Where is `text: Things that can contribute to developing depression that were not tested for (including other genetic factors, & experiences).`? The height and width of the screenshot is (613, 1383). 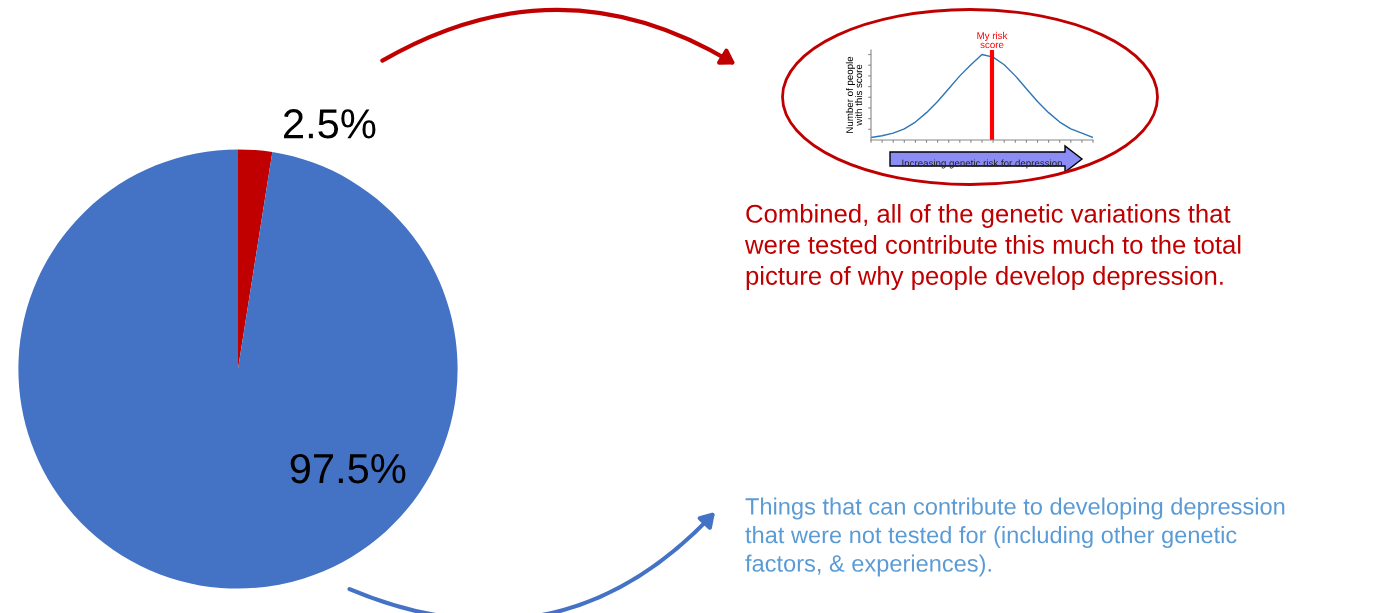
text: Things that can contribute to developing depression that were not tested for (including other genetic factors, & experiences). is located at coordinates (1015, 537).